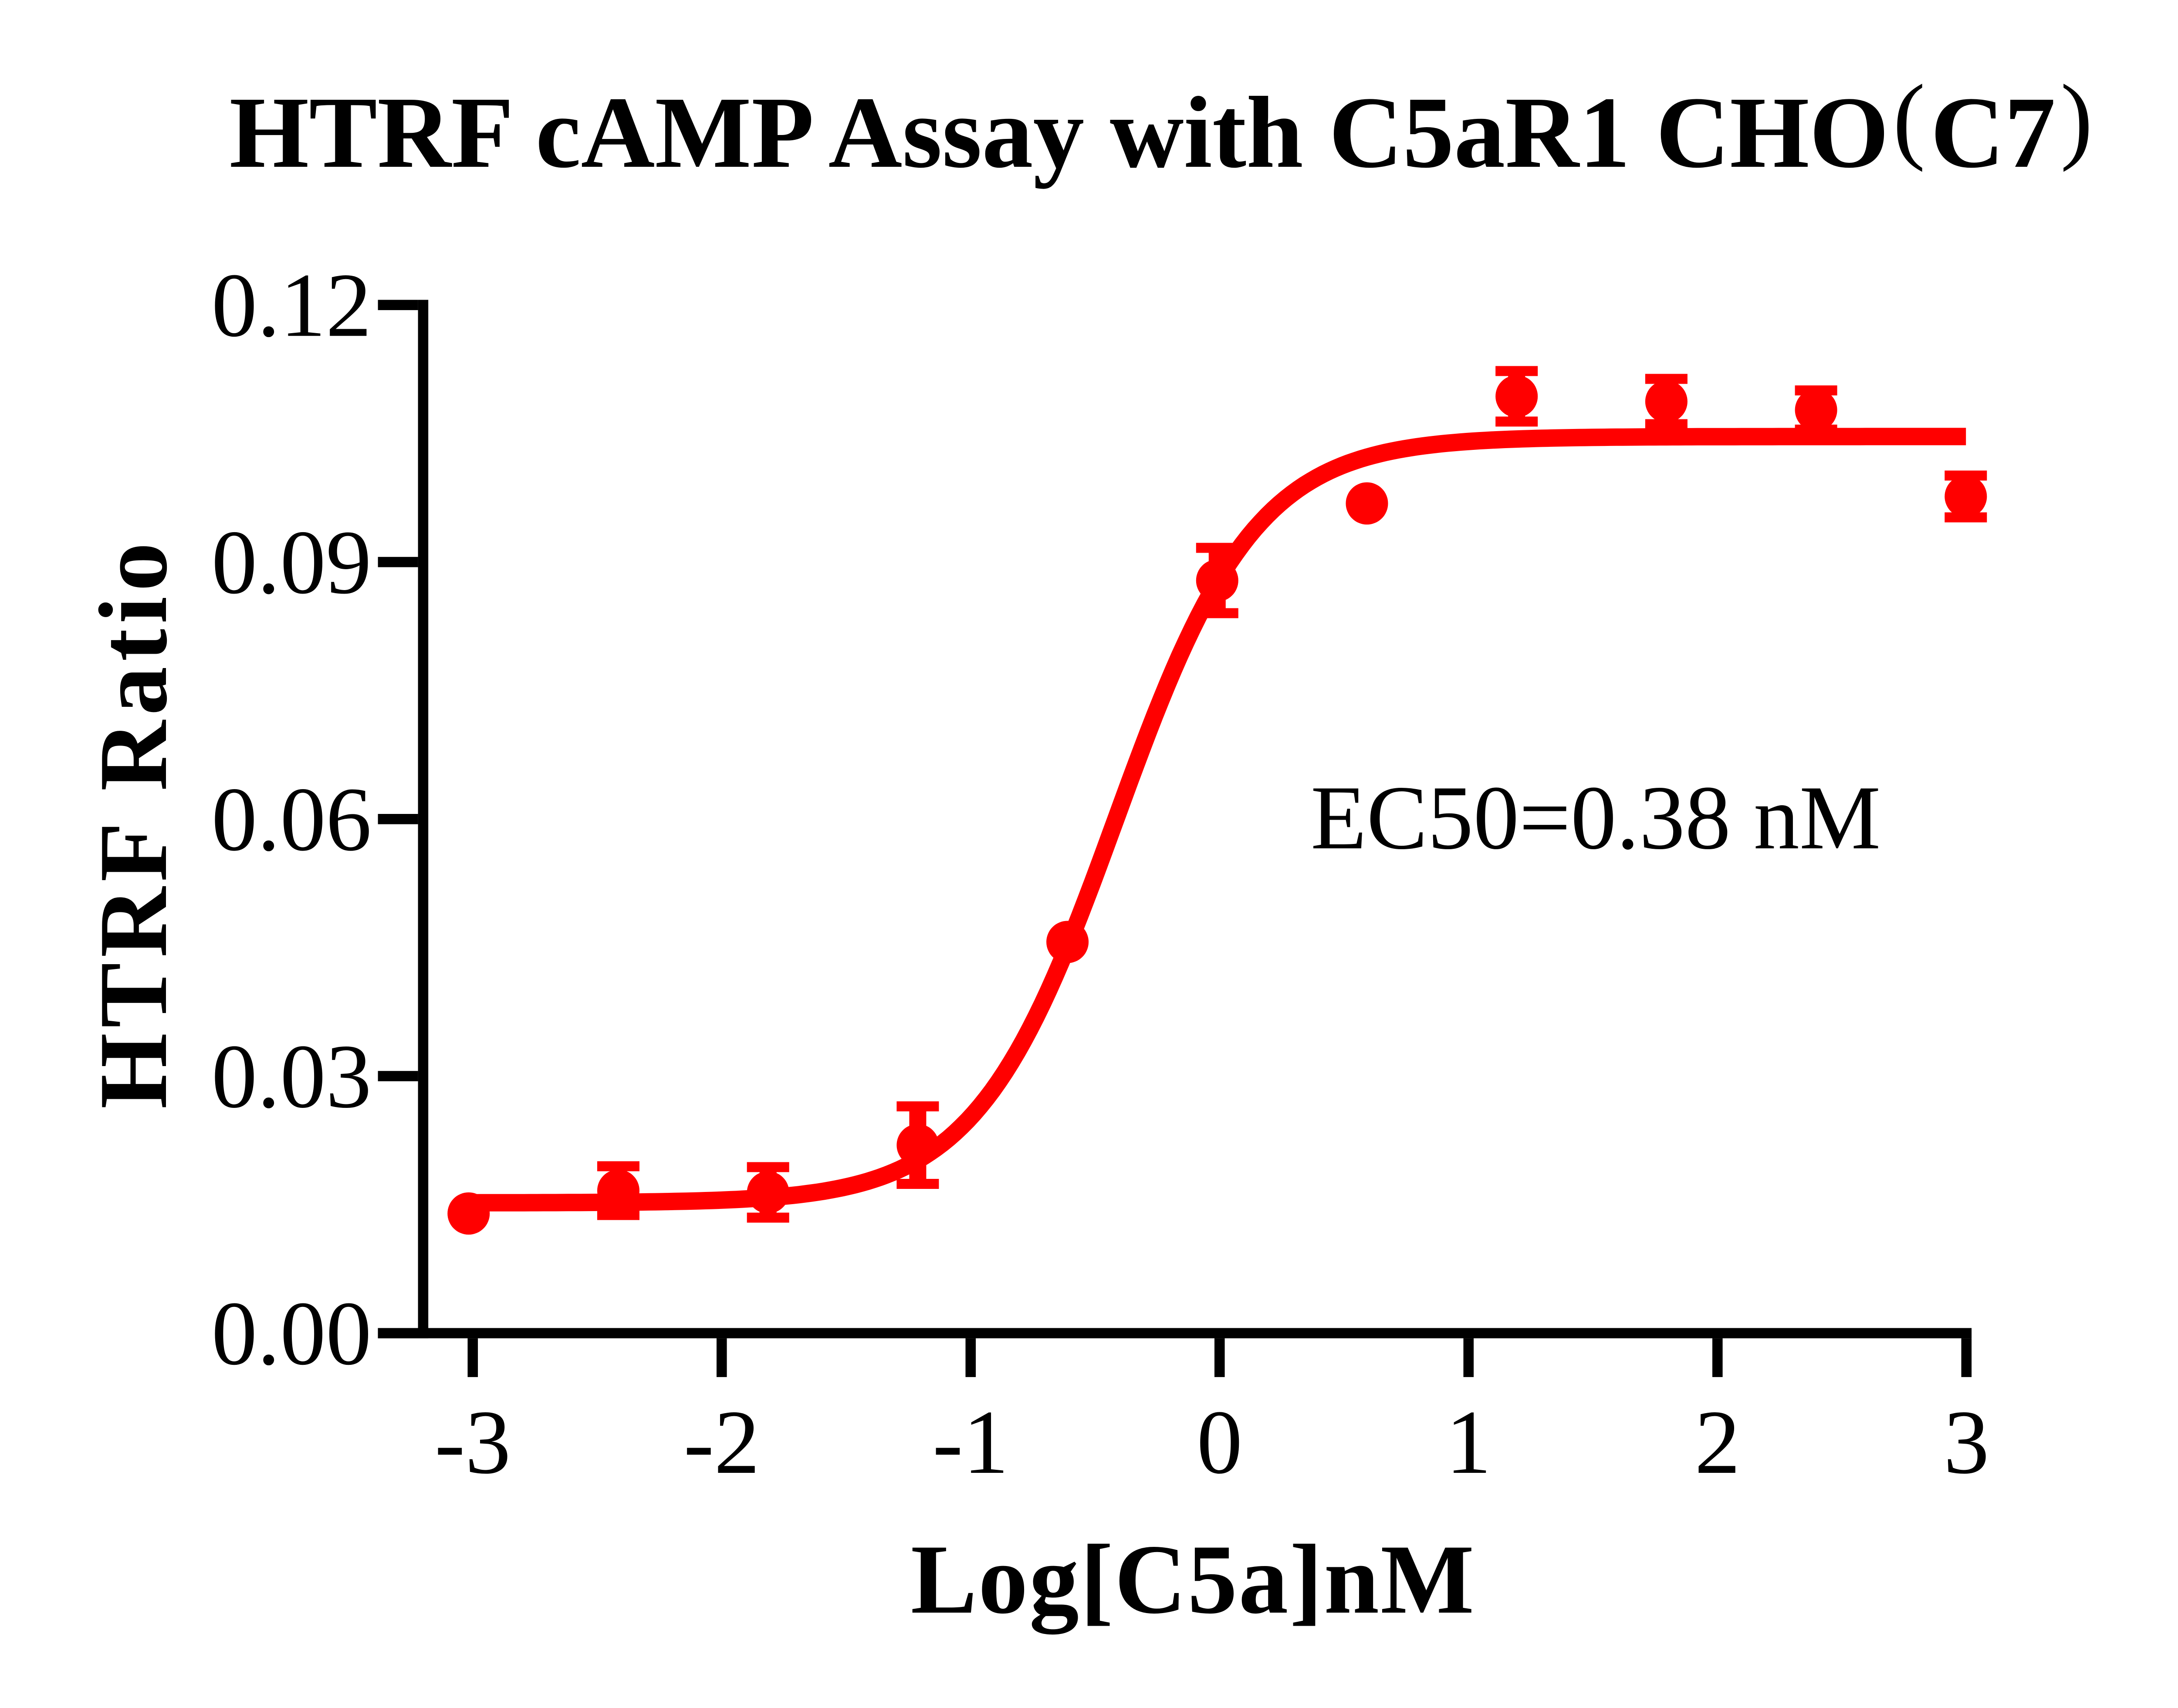 Image resolution: width=2178 pixels, height=1708 pixels. I want to click on svg-text: 0.12, so click(292, 305).